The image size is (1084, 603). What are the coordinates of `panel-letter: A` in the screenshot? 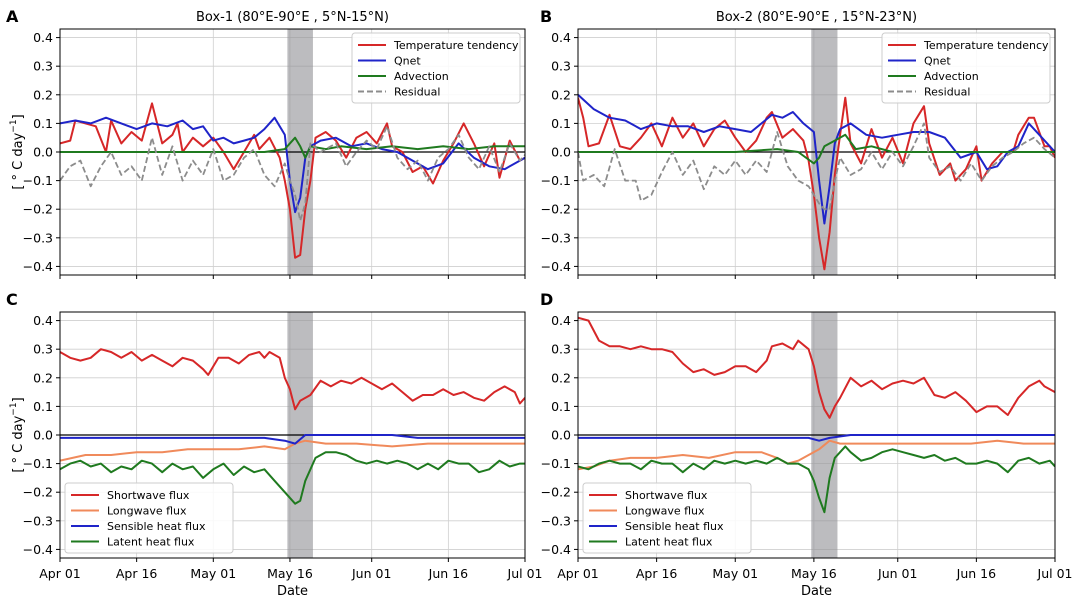 It's located at (12, 16).